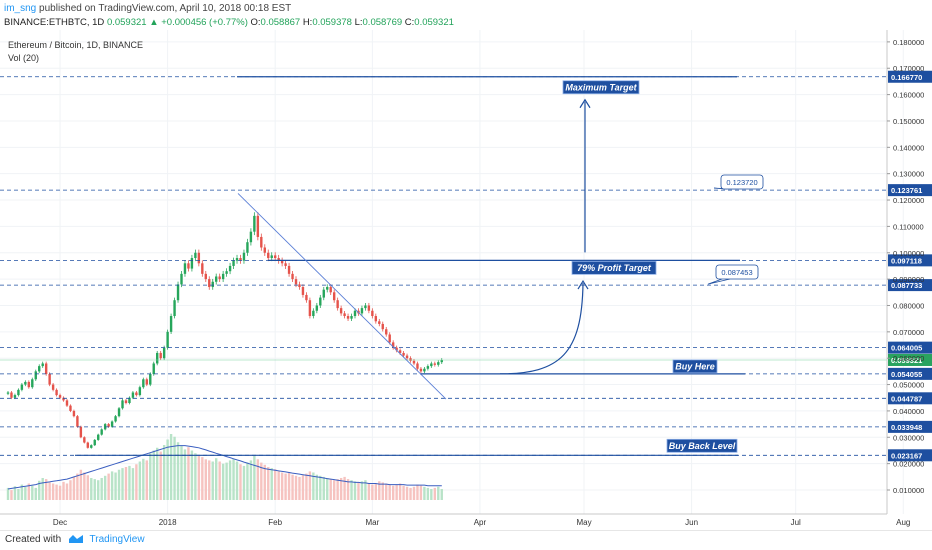  I want to click on price-tick-label: 0.140000, so click(908, 147).